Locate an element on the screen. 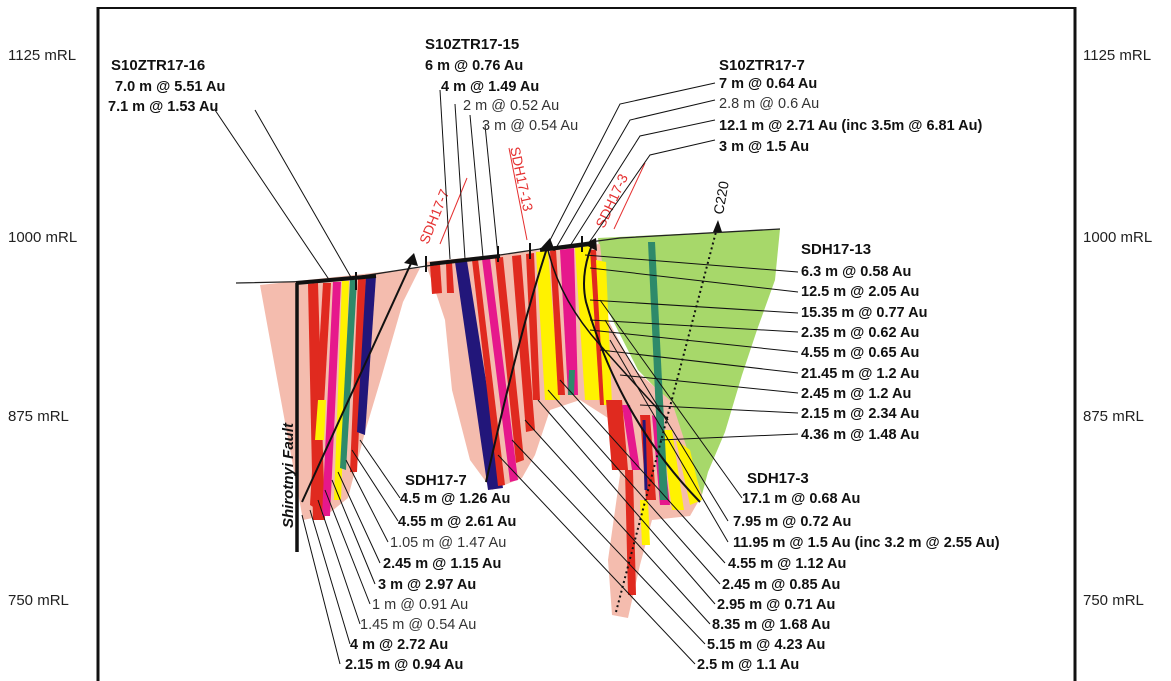  rl-left-1000: 1000 mRL is located at coordinates (42, 237).